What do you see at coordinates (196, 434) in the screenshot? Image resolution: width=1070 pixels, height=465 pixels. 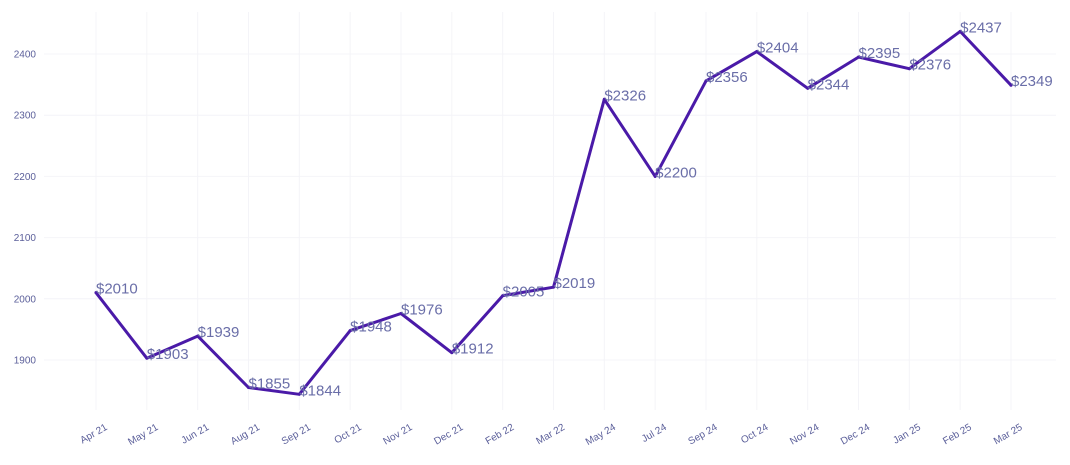 I see `x-tick-label: Jun 21` at bounding box center [196, 434].